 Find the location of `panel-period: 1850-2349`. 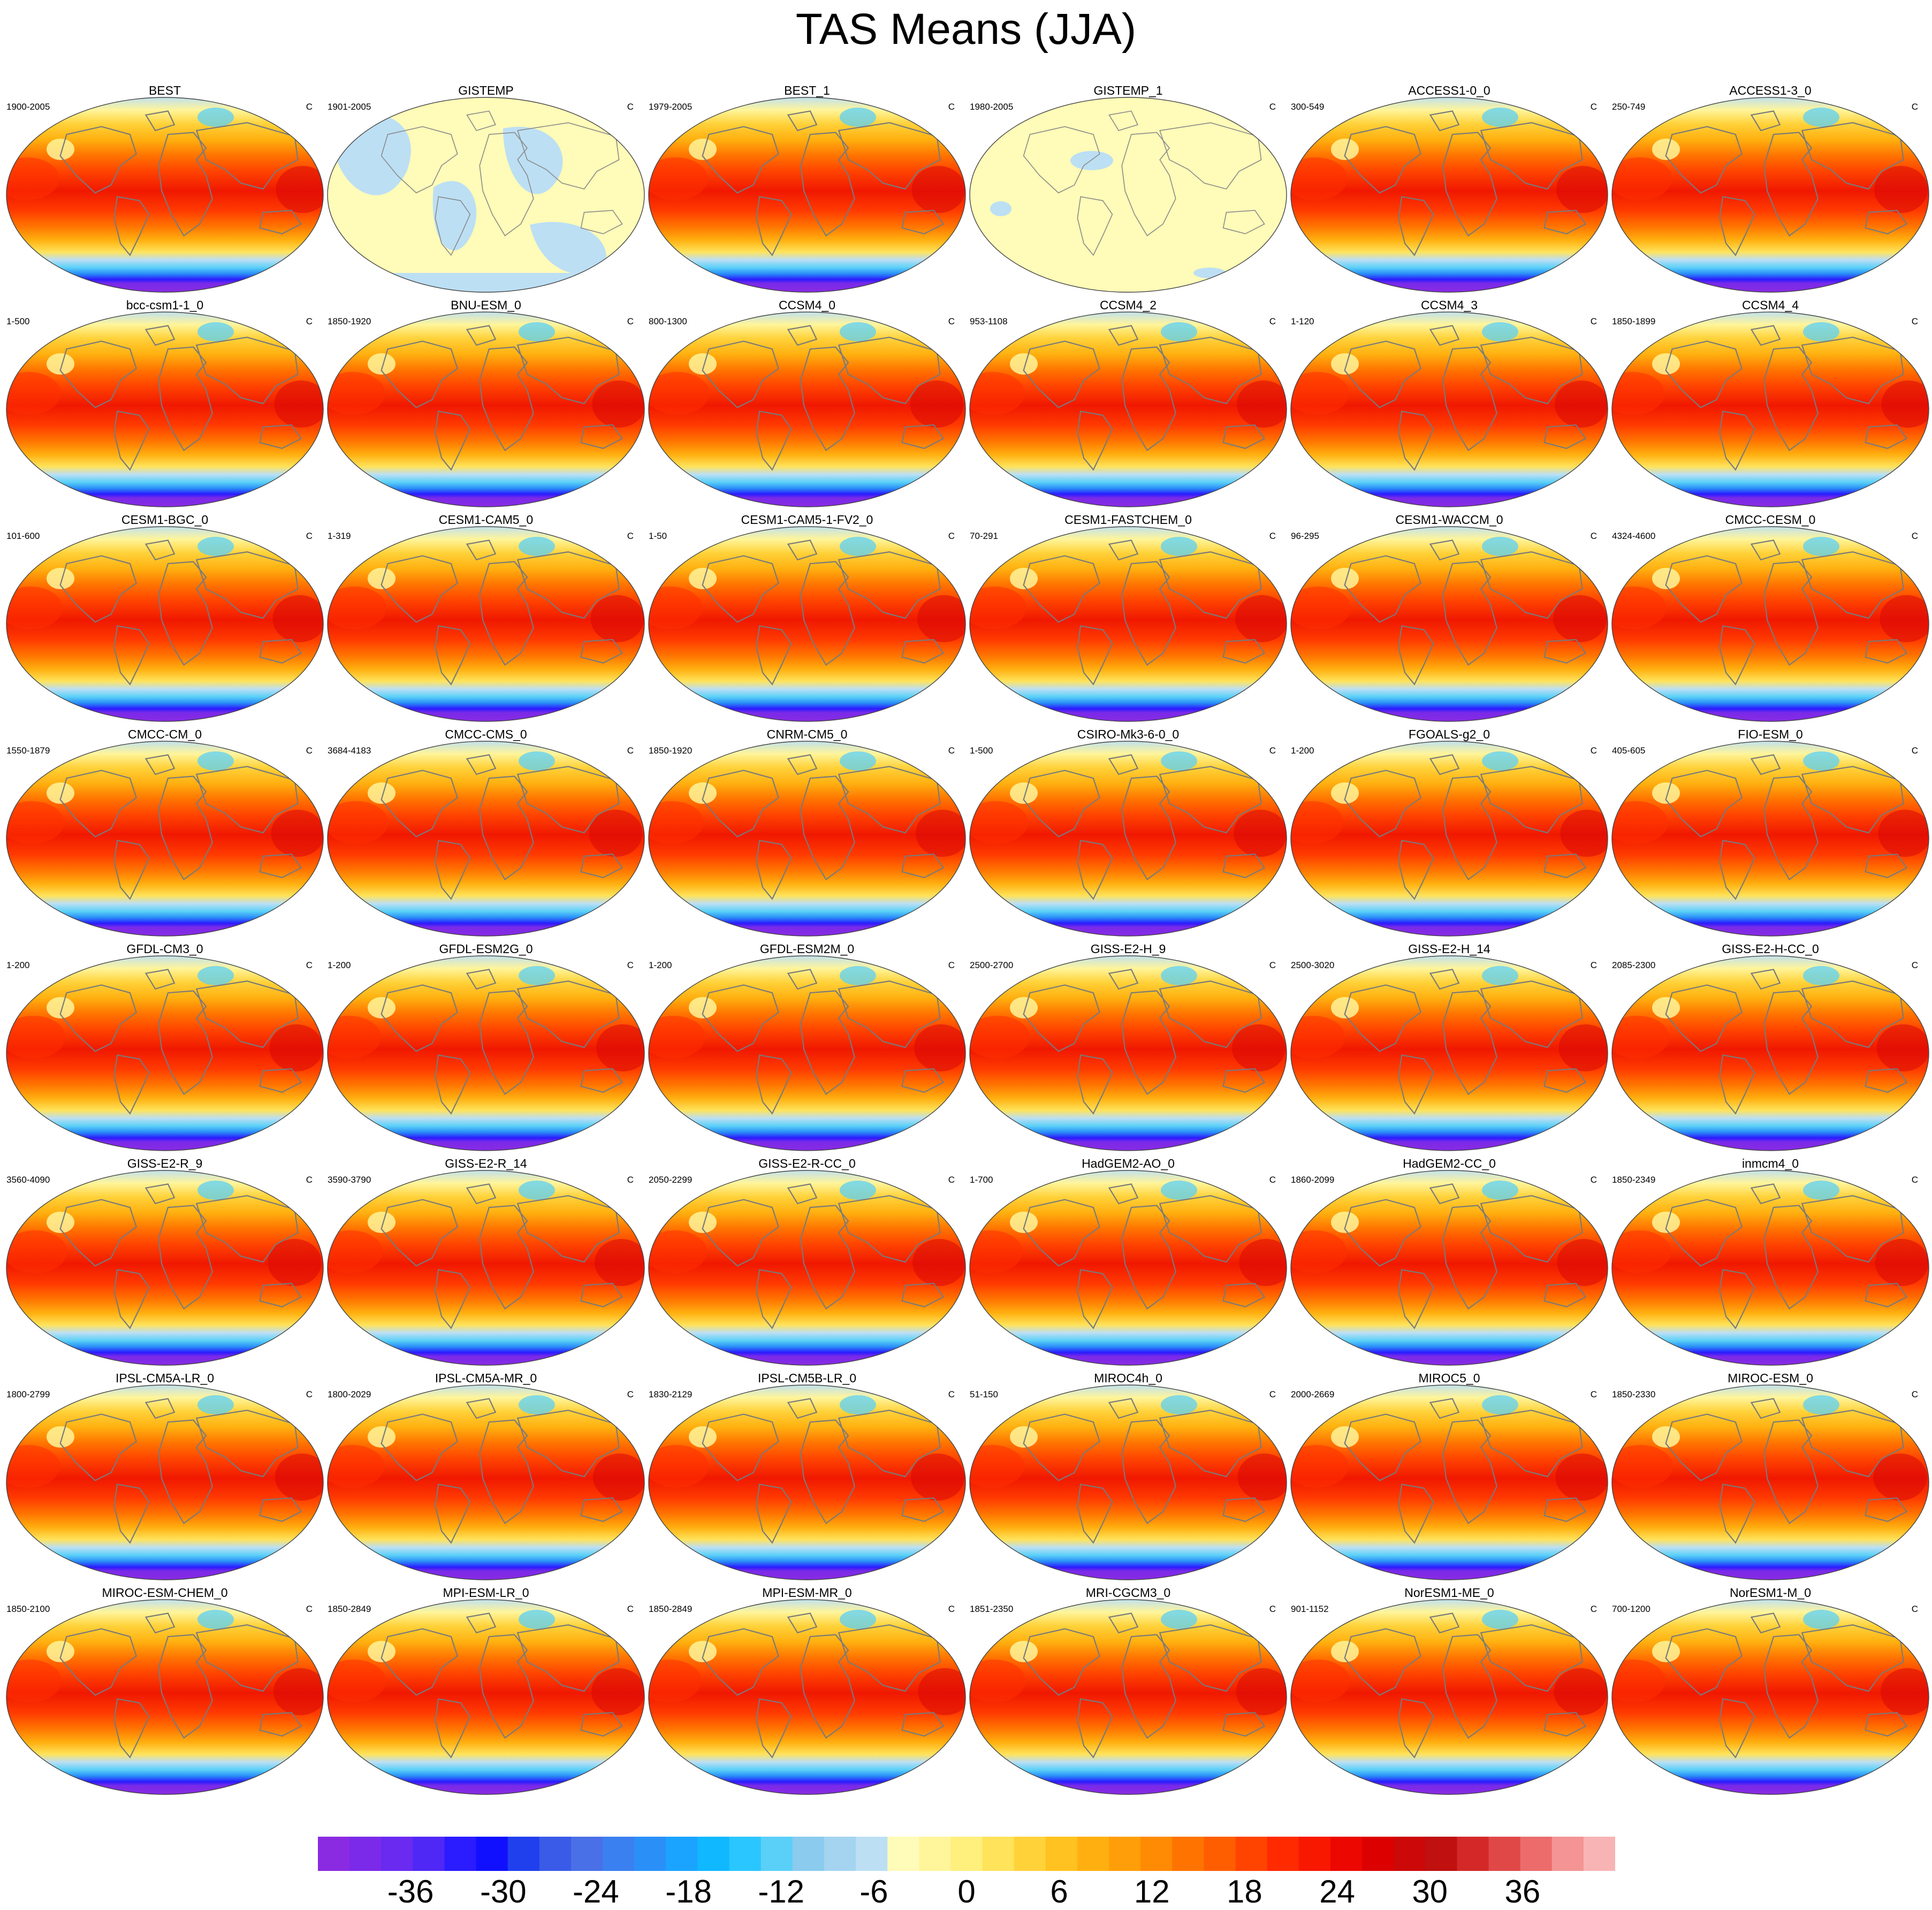

panel-period: 1850-2349 is located at coordinates (1634, 1180).